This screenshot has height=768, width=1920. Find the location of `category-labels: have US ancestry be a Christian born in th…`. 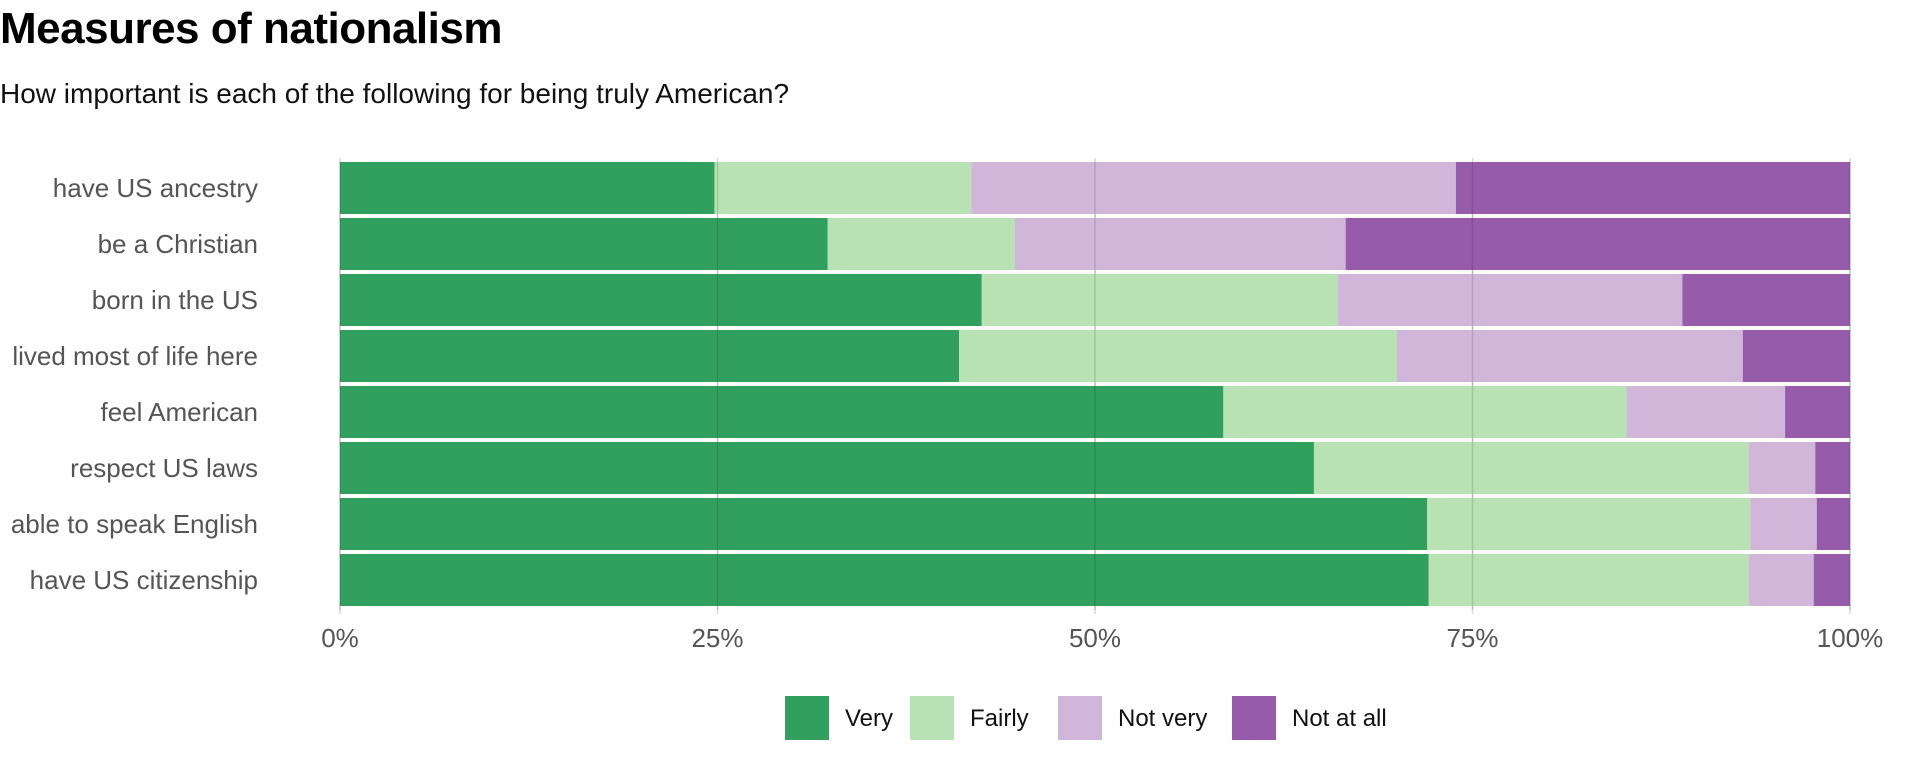

category-labels: have US ancestry be a Christian born in th… is located at coordinates (134, 384).